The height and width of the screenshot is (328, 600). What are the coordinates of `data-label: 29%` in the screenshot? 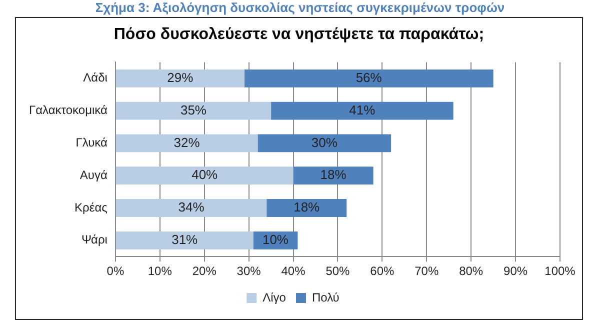 It's located at (180, 77).